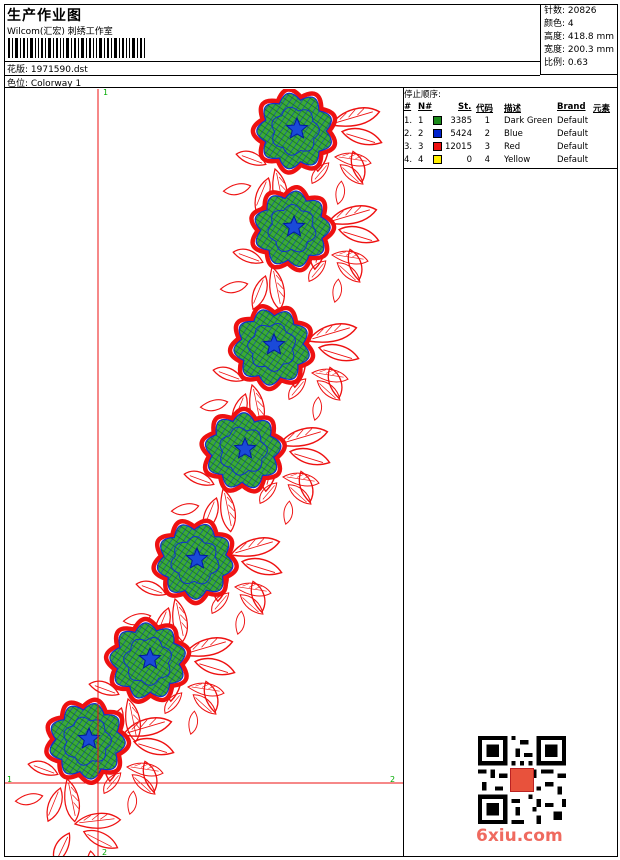  Describe the element at coordinates (104, 852) in the screenshot. I see `axis-label-bottom: 2` at that location.